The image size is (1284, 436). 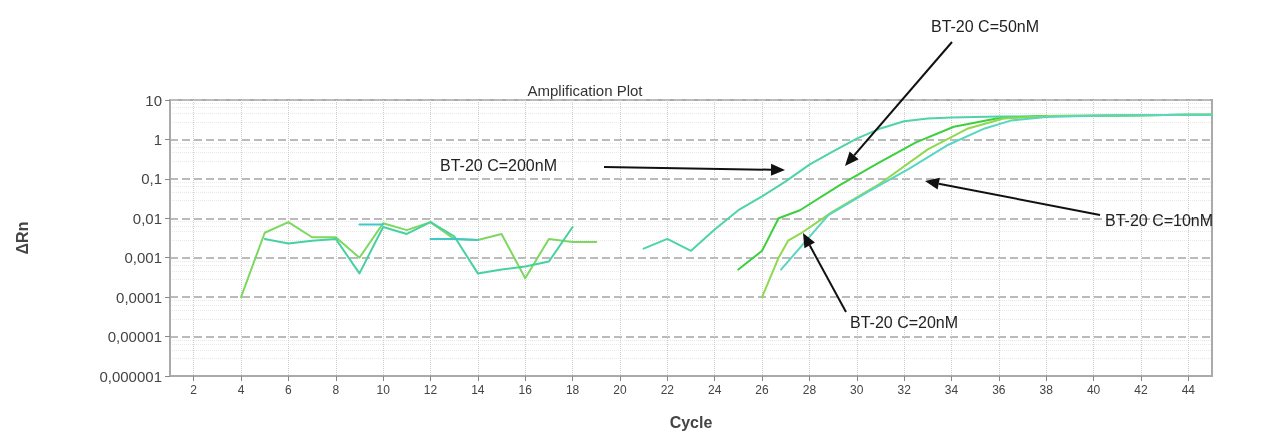 I want to click on y-axis-title: ΔRn, so click(x=22, y=238).